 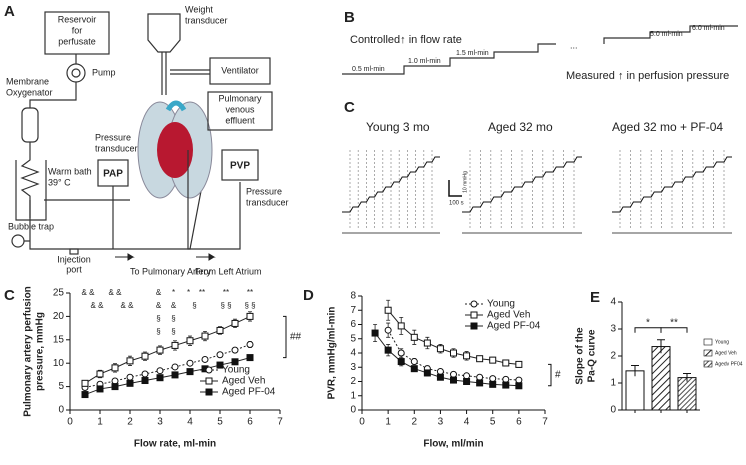 What do you see at coordinates (130, 422) in the screenshot?
I see `x-tick-label: 2` at bounding box center [130, 422].